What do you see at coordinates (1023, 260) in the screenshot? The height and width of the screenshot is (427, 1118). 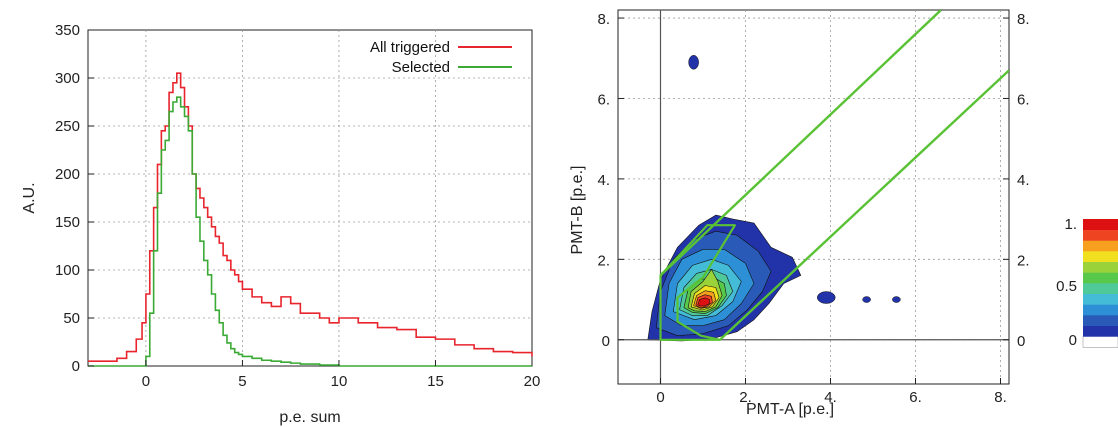 I see `right-y-tick-label-secondary: 2.` at bounding box center [1023, 260].